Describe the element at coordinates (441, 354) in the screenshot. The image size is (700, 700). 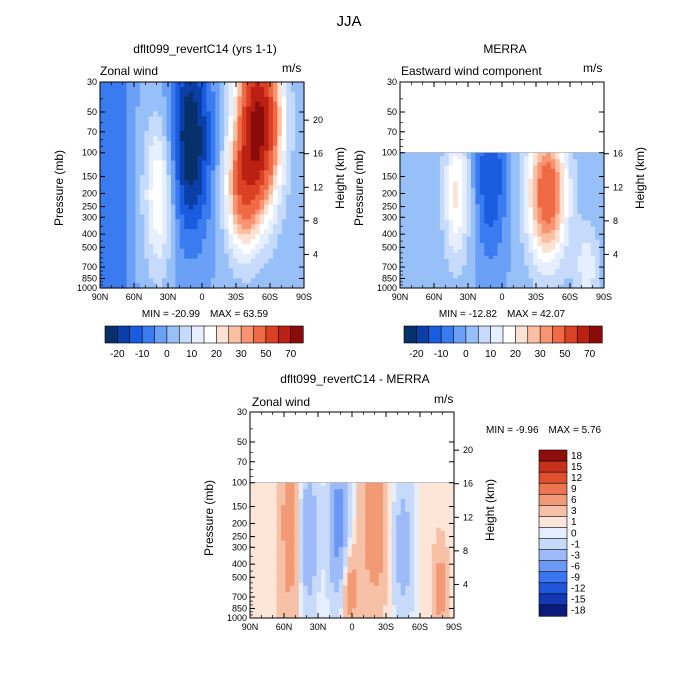
I see `colorbar-label: -10` at that location.